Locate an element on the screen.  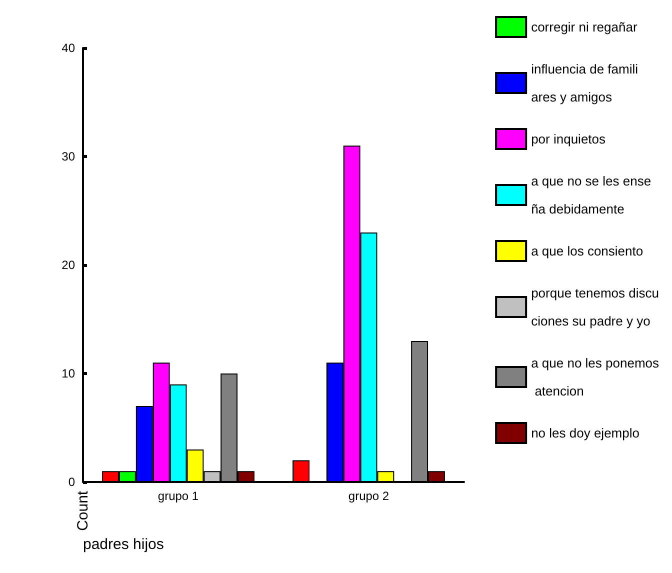
y-tick-label: 10 is located at coordinates (69, 373).